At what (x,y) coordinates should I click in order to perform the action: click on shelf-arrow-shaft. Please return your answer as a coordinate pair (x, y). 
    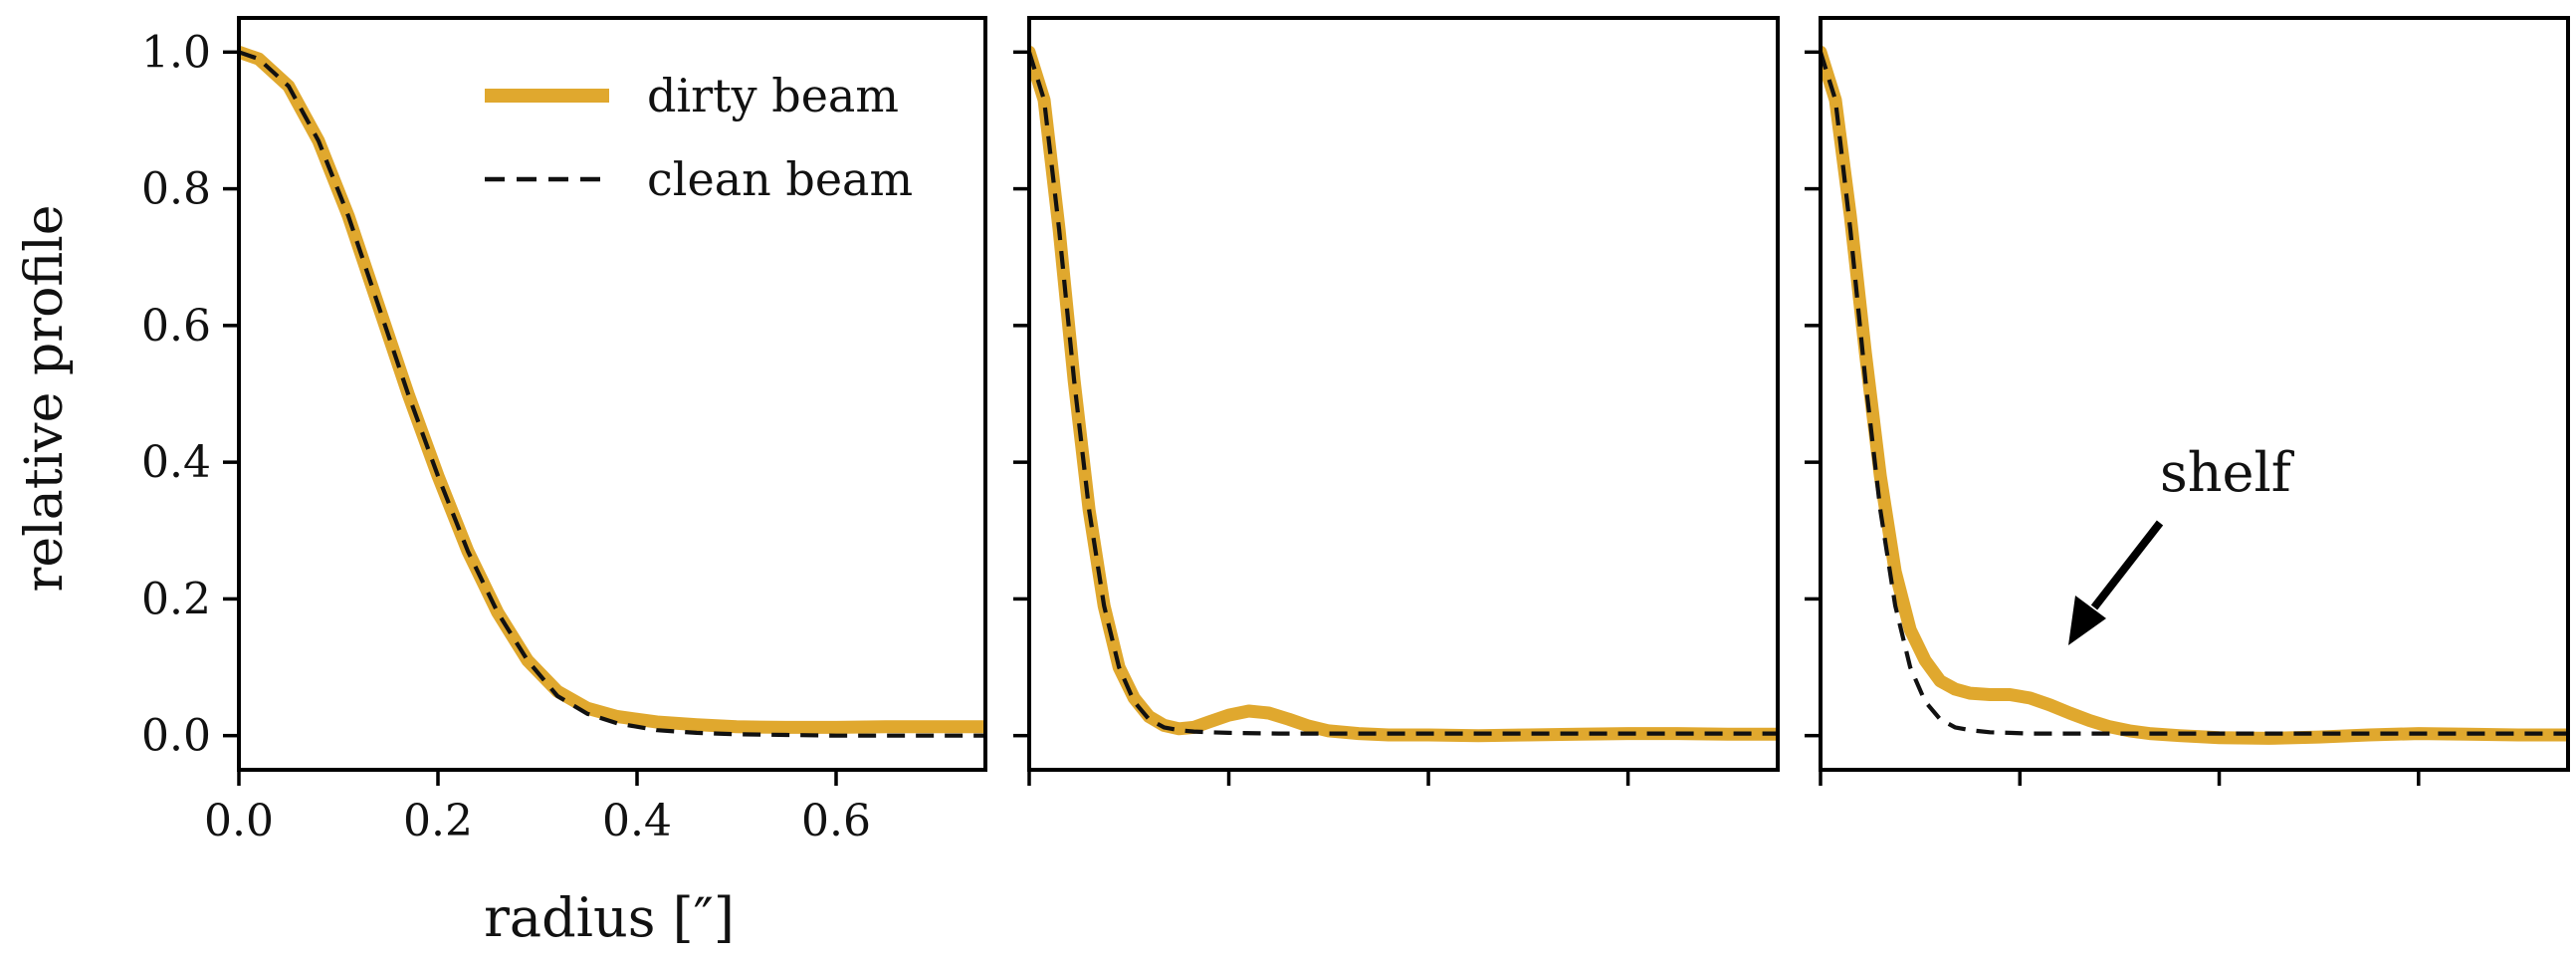
    Looking at the image, I should click on (2127, 565).